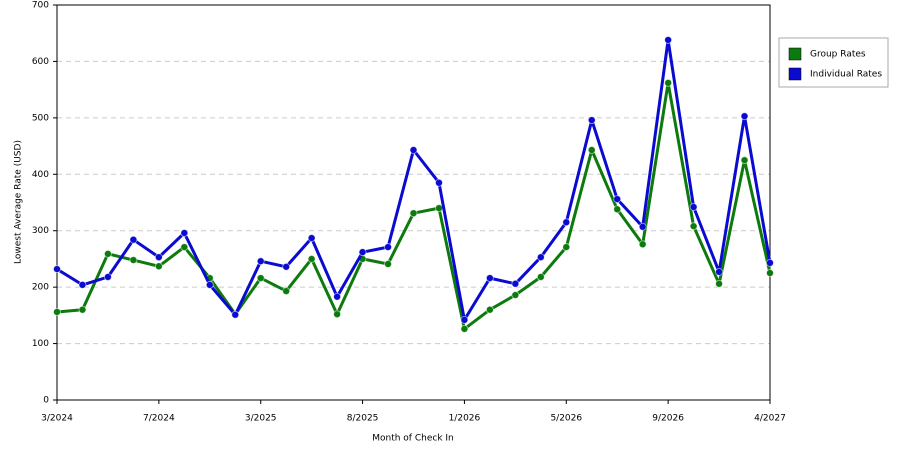 This screenshot has width=900, height=454. I want to click on x-tick-label: 9/2026, so click(668, 419).